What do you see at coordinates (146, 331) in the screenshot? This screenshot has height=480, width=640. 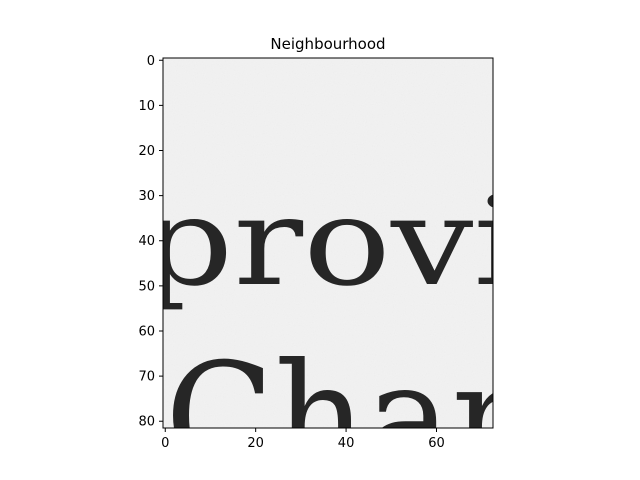 I see `y-tick-label: 60` at bounding box center [146, 331].